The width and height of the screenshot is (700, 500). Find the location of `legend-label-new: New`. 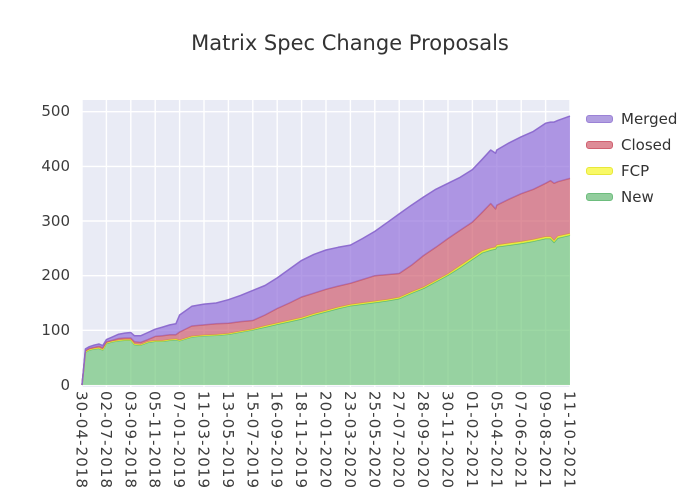

legend-label-new: New is located at coordinates (637, 197).